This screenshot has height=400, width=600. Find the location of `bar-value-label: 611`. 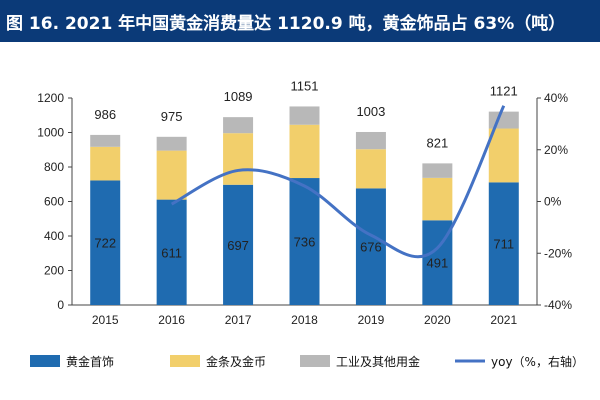

bar-value-label: 611 is located at coordinates (171, 252).